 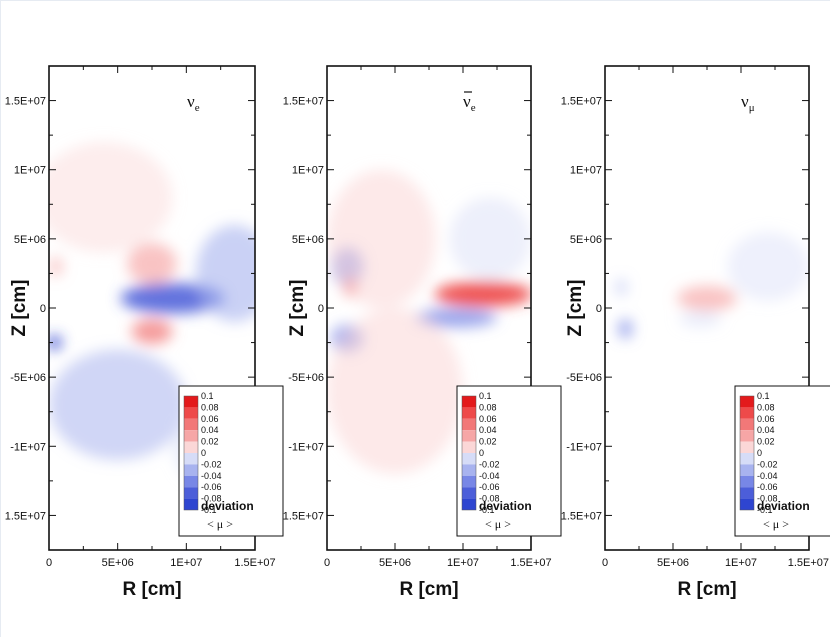 What do you see at coordinates (0, 318) in the screenshot?
I see `left-border` at bounding box center [0, 318].